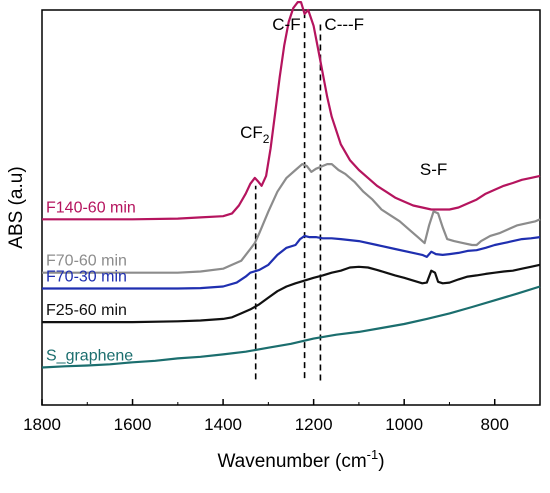 The height and width of the screenshot is (493, 550). What do you see at coordinates (91, 207) in the screenshot?
I see `series-label: F140-60 min` at bounding box center [91, 207].